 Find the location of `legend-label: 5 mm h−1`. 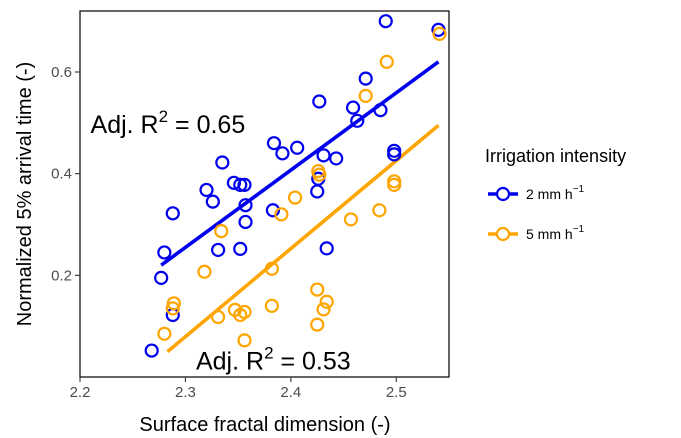

legend-label: 5 mm h−1 is located at coordinates (555, 233).